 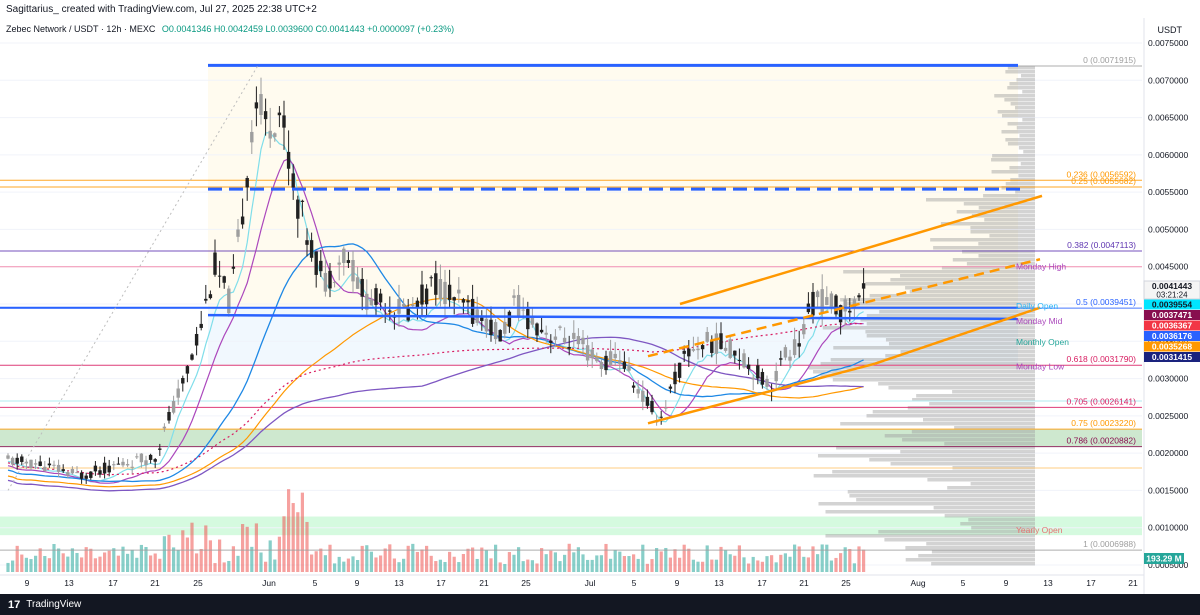 What do you see at coordinates (1042, 342) in the screenshot?
I see `level-label: Monthly Open` at bounding box center [1042, 342].